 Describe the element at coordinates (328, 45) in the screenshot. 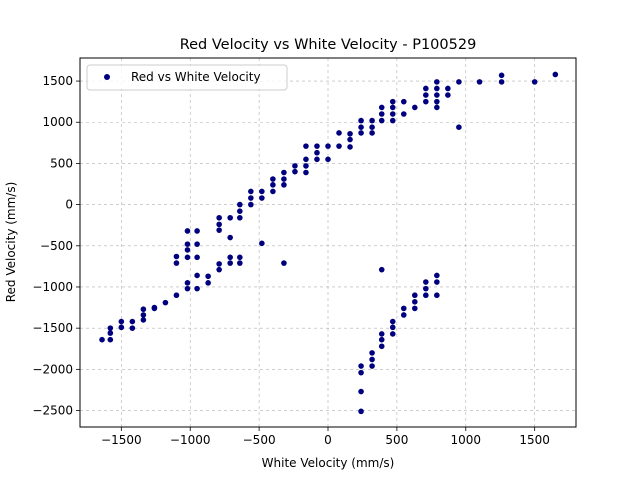

I see `chart-title: Red Velocity vs White Velocity - P100529` at that location.